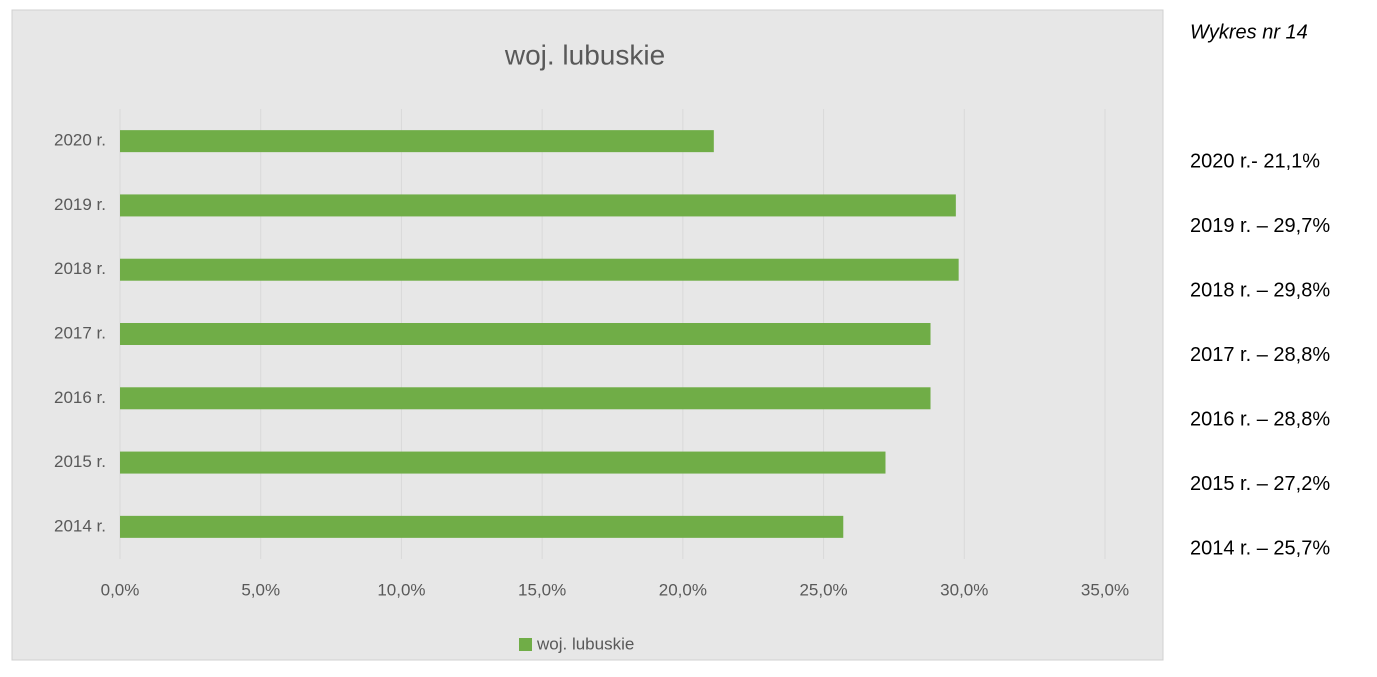 The width and height of the screenshot is (1377, 677). Describe the element at coordinates (1249, 32) in the screenshot. I see `caption: Wykres nr 14` at that location.